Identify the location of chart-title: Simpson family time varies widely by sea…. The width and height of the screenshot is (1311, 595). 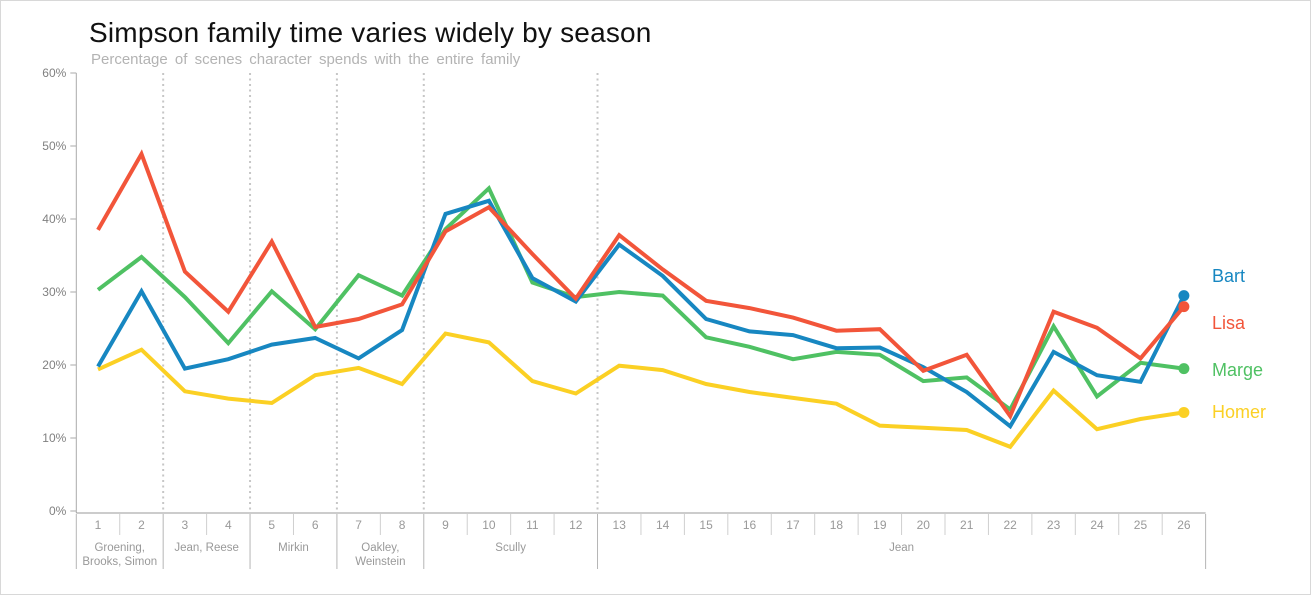
(370, 32).